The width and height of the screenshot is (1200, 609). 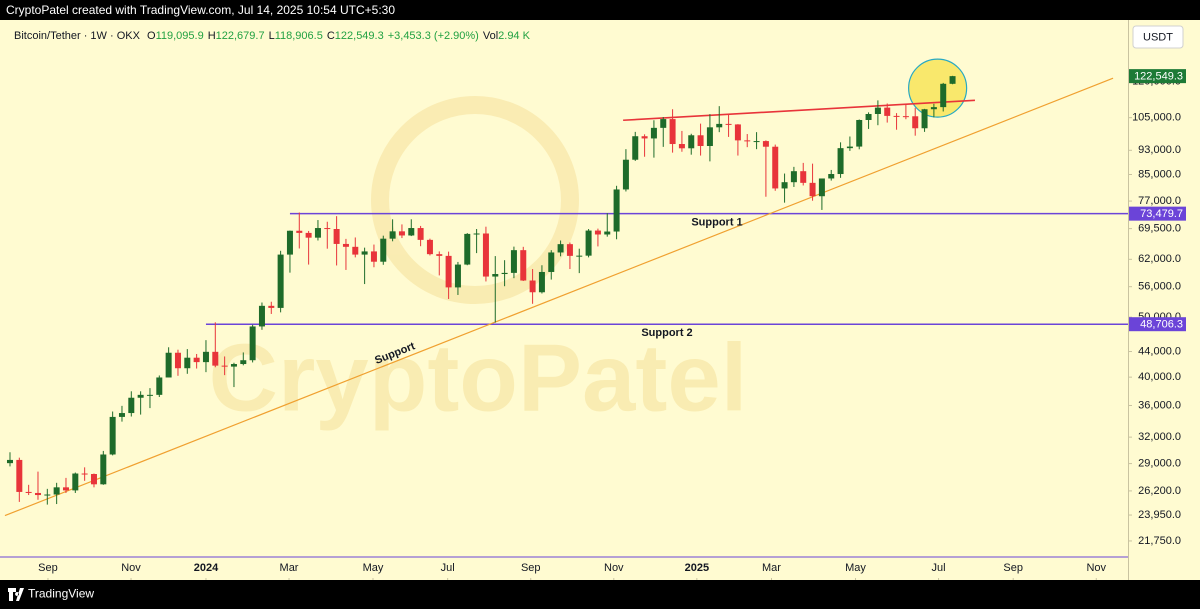 What do you see at coordinates (938, 88) in the screenshot?
I see `highlight` at bounding box center [938, 88].